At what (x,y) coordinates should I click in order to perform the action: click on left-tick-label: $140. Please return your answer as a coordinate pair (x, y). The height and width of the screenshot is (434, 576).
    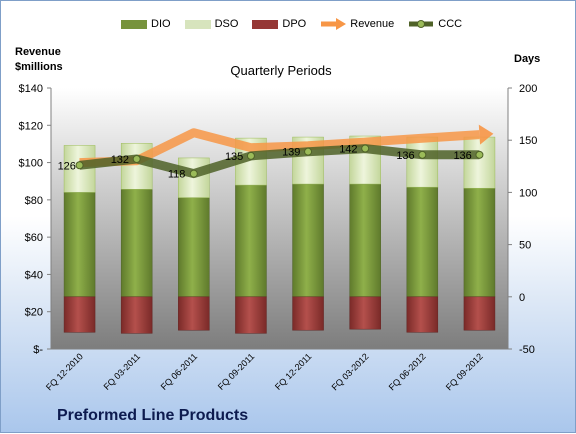
    Looking at the image, I should click on (31, 89).